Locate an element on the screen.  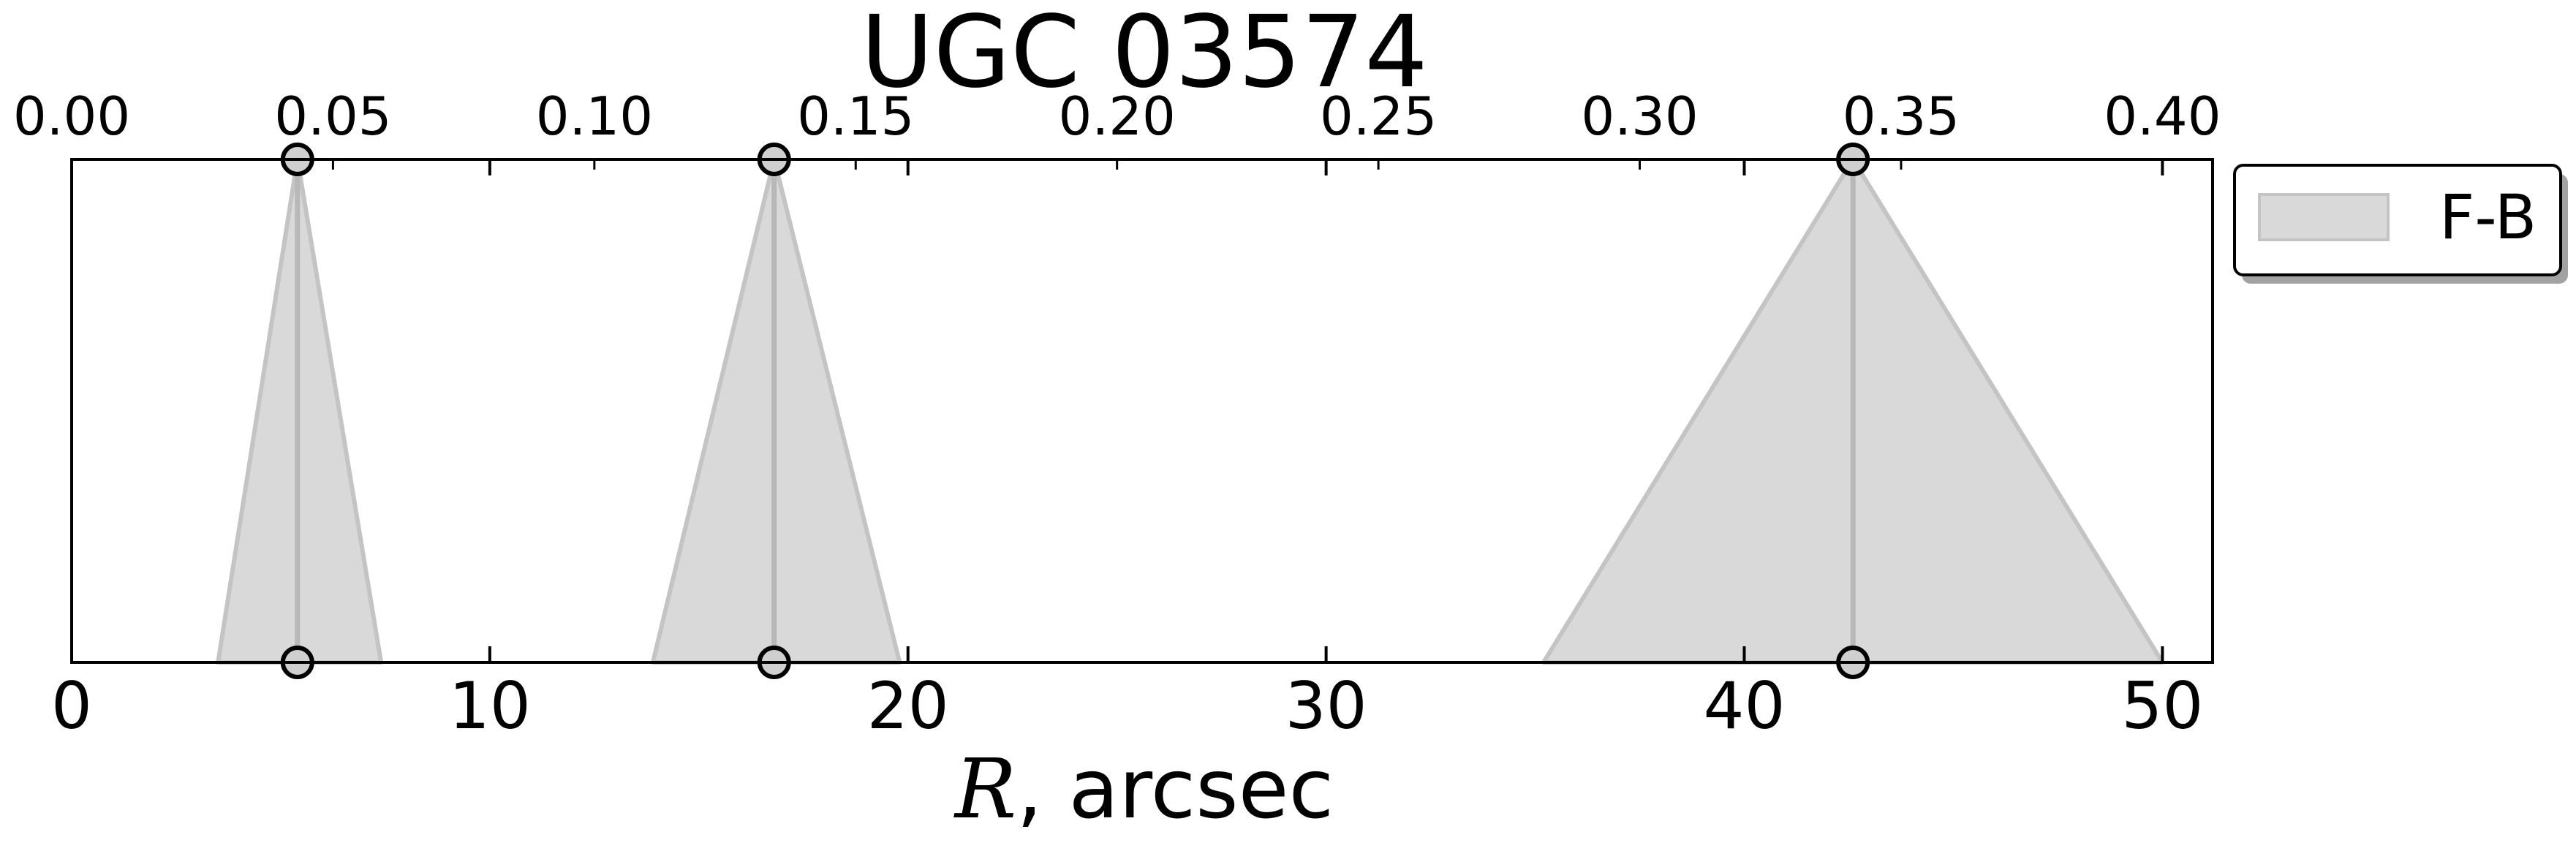
legend: F-B is located at coordinates (2400, 224).